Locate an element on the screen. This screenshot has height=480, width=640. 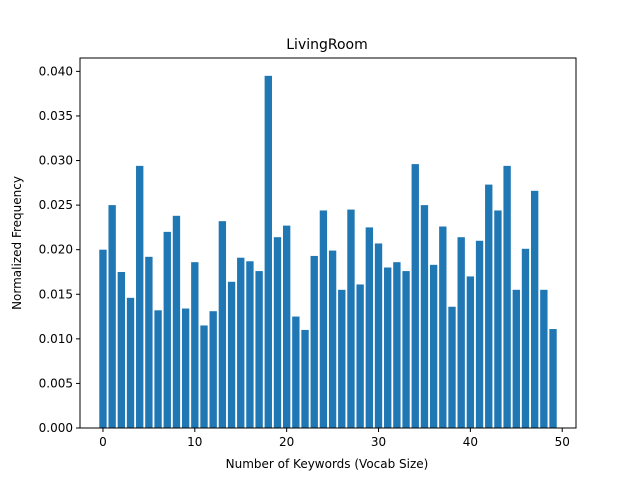
y-tick-label: 0.030 is located at coordinates (56, 161).